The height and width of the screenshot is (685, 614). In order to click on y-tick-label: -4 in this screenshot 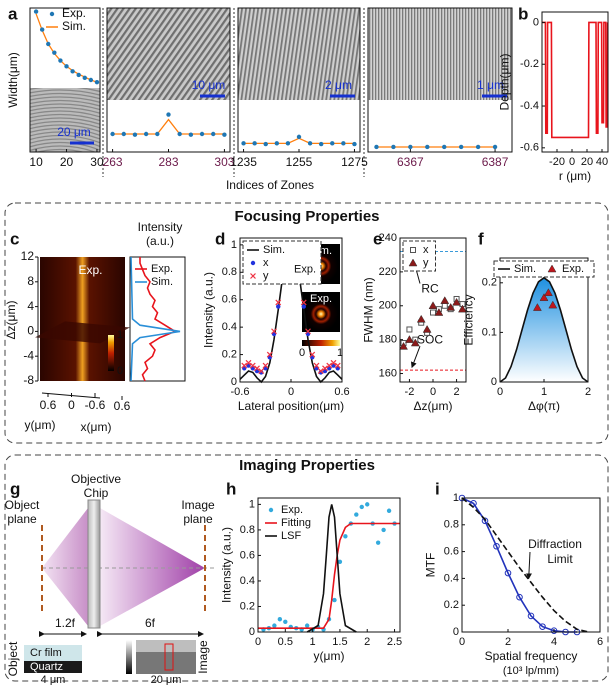, I will do `click(28, 355)`.